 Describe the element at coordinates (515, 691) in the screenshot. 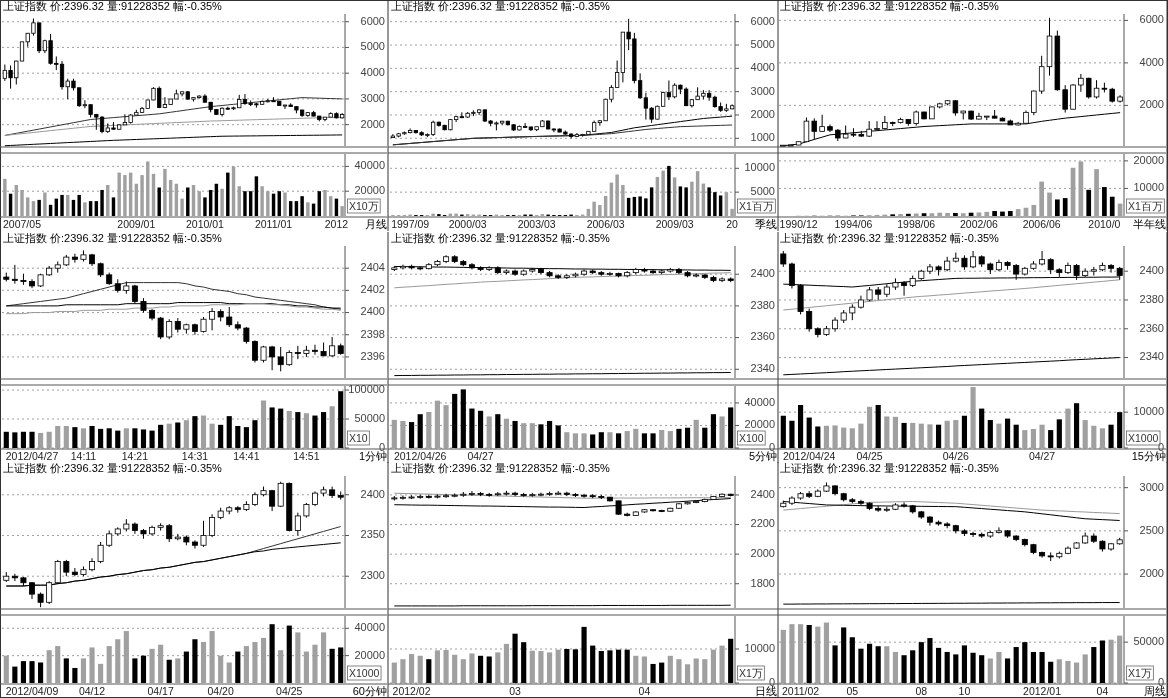

I see `x-tick-label: 03` at that location.